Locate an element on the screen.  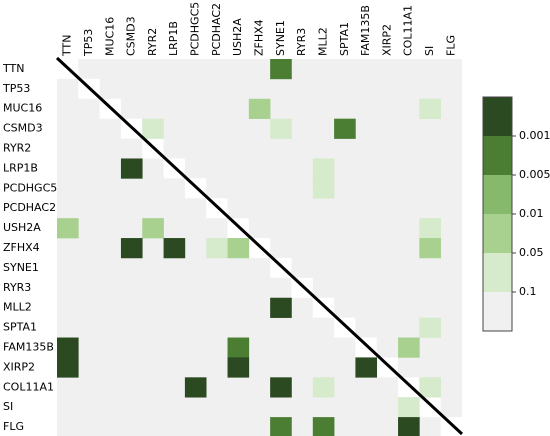
column-label: ZFHX4 is located at coordinates (259, 37).